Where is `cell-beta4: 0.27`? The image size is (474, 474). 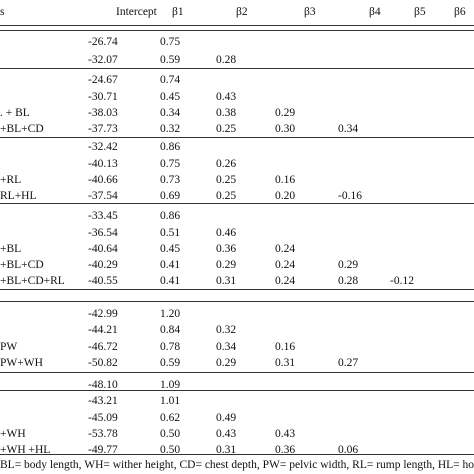 cell-beta4: 0.27 is located at coordinates (348, 363).